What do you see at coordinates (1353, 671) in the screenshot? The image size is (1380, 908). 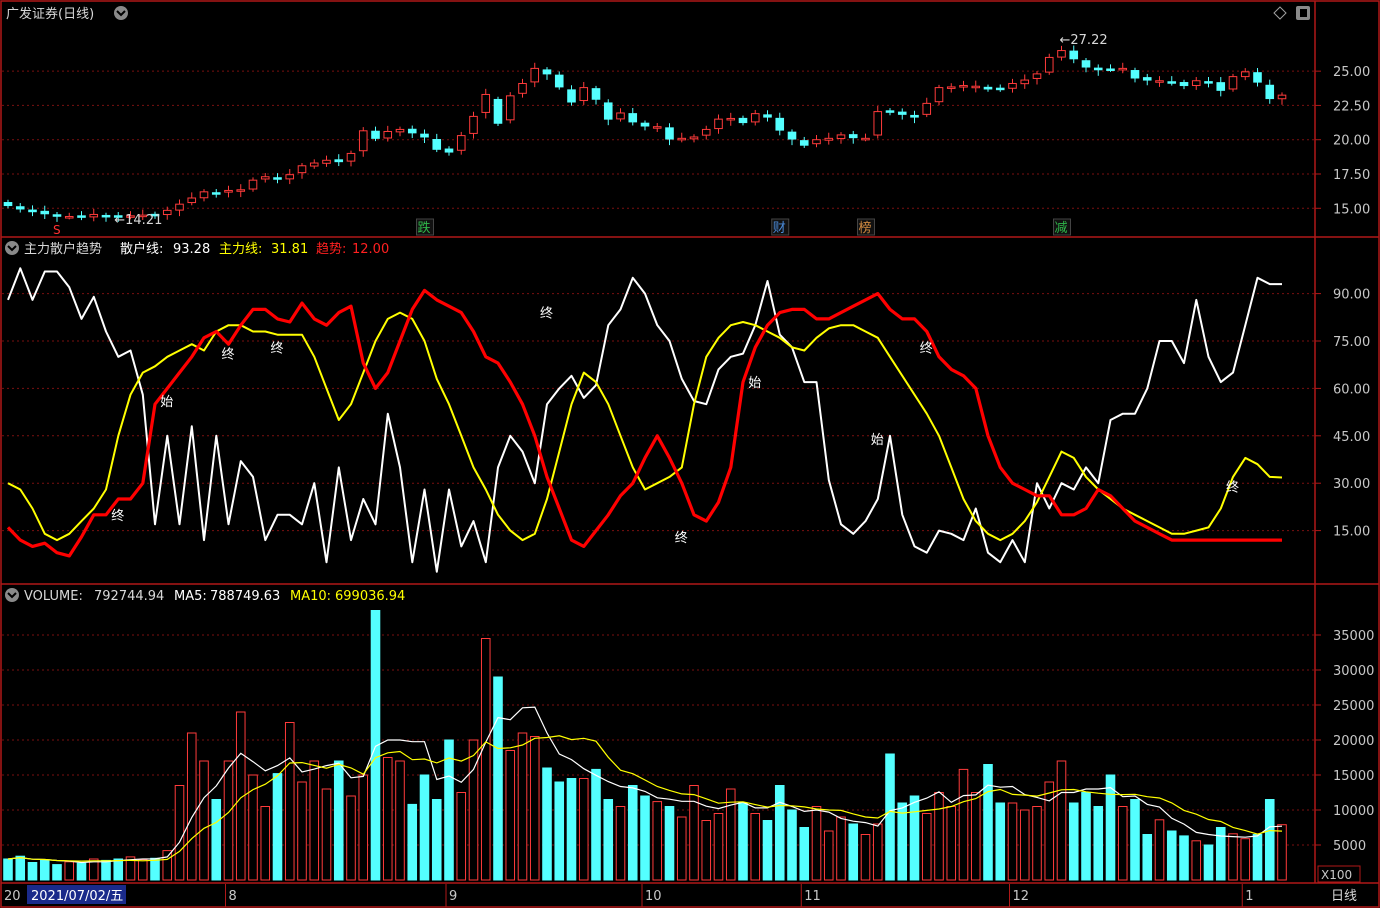 I see `y-axis-label: 30000` at bounding box center [1353, 671].